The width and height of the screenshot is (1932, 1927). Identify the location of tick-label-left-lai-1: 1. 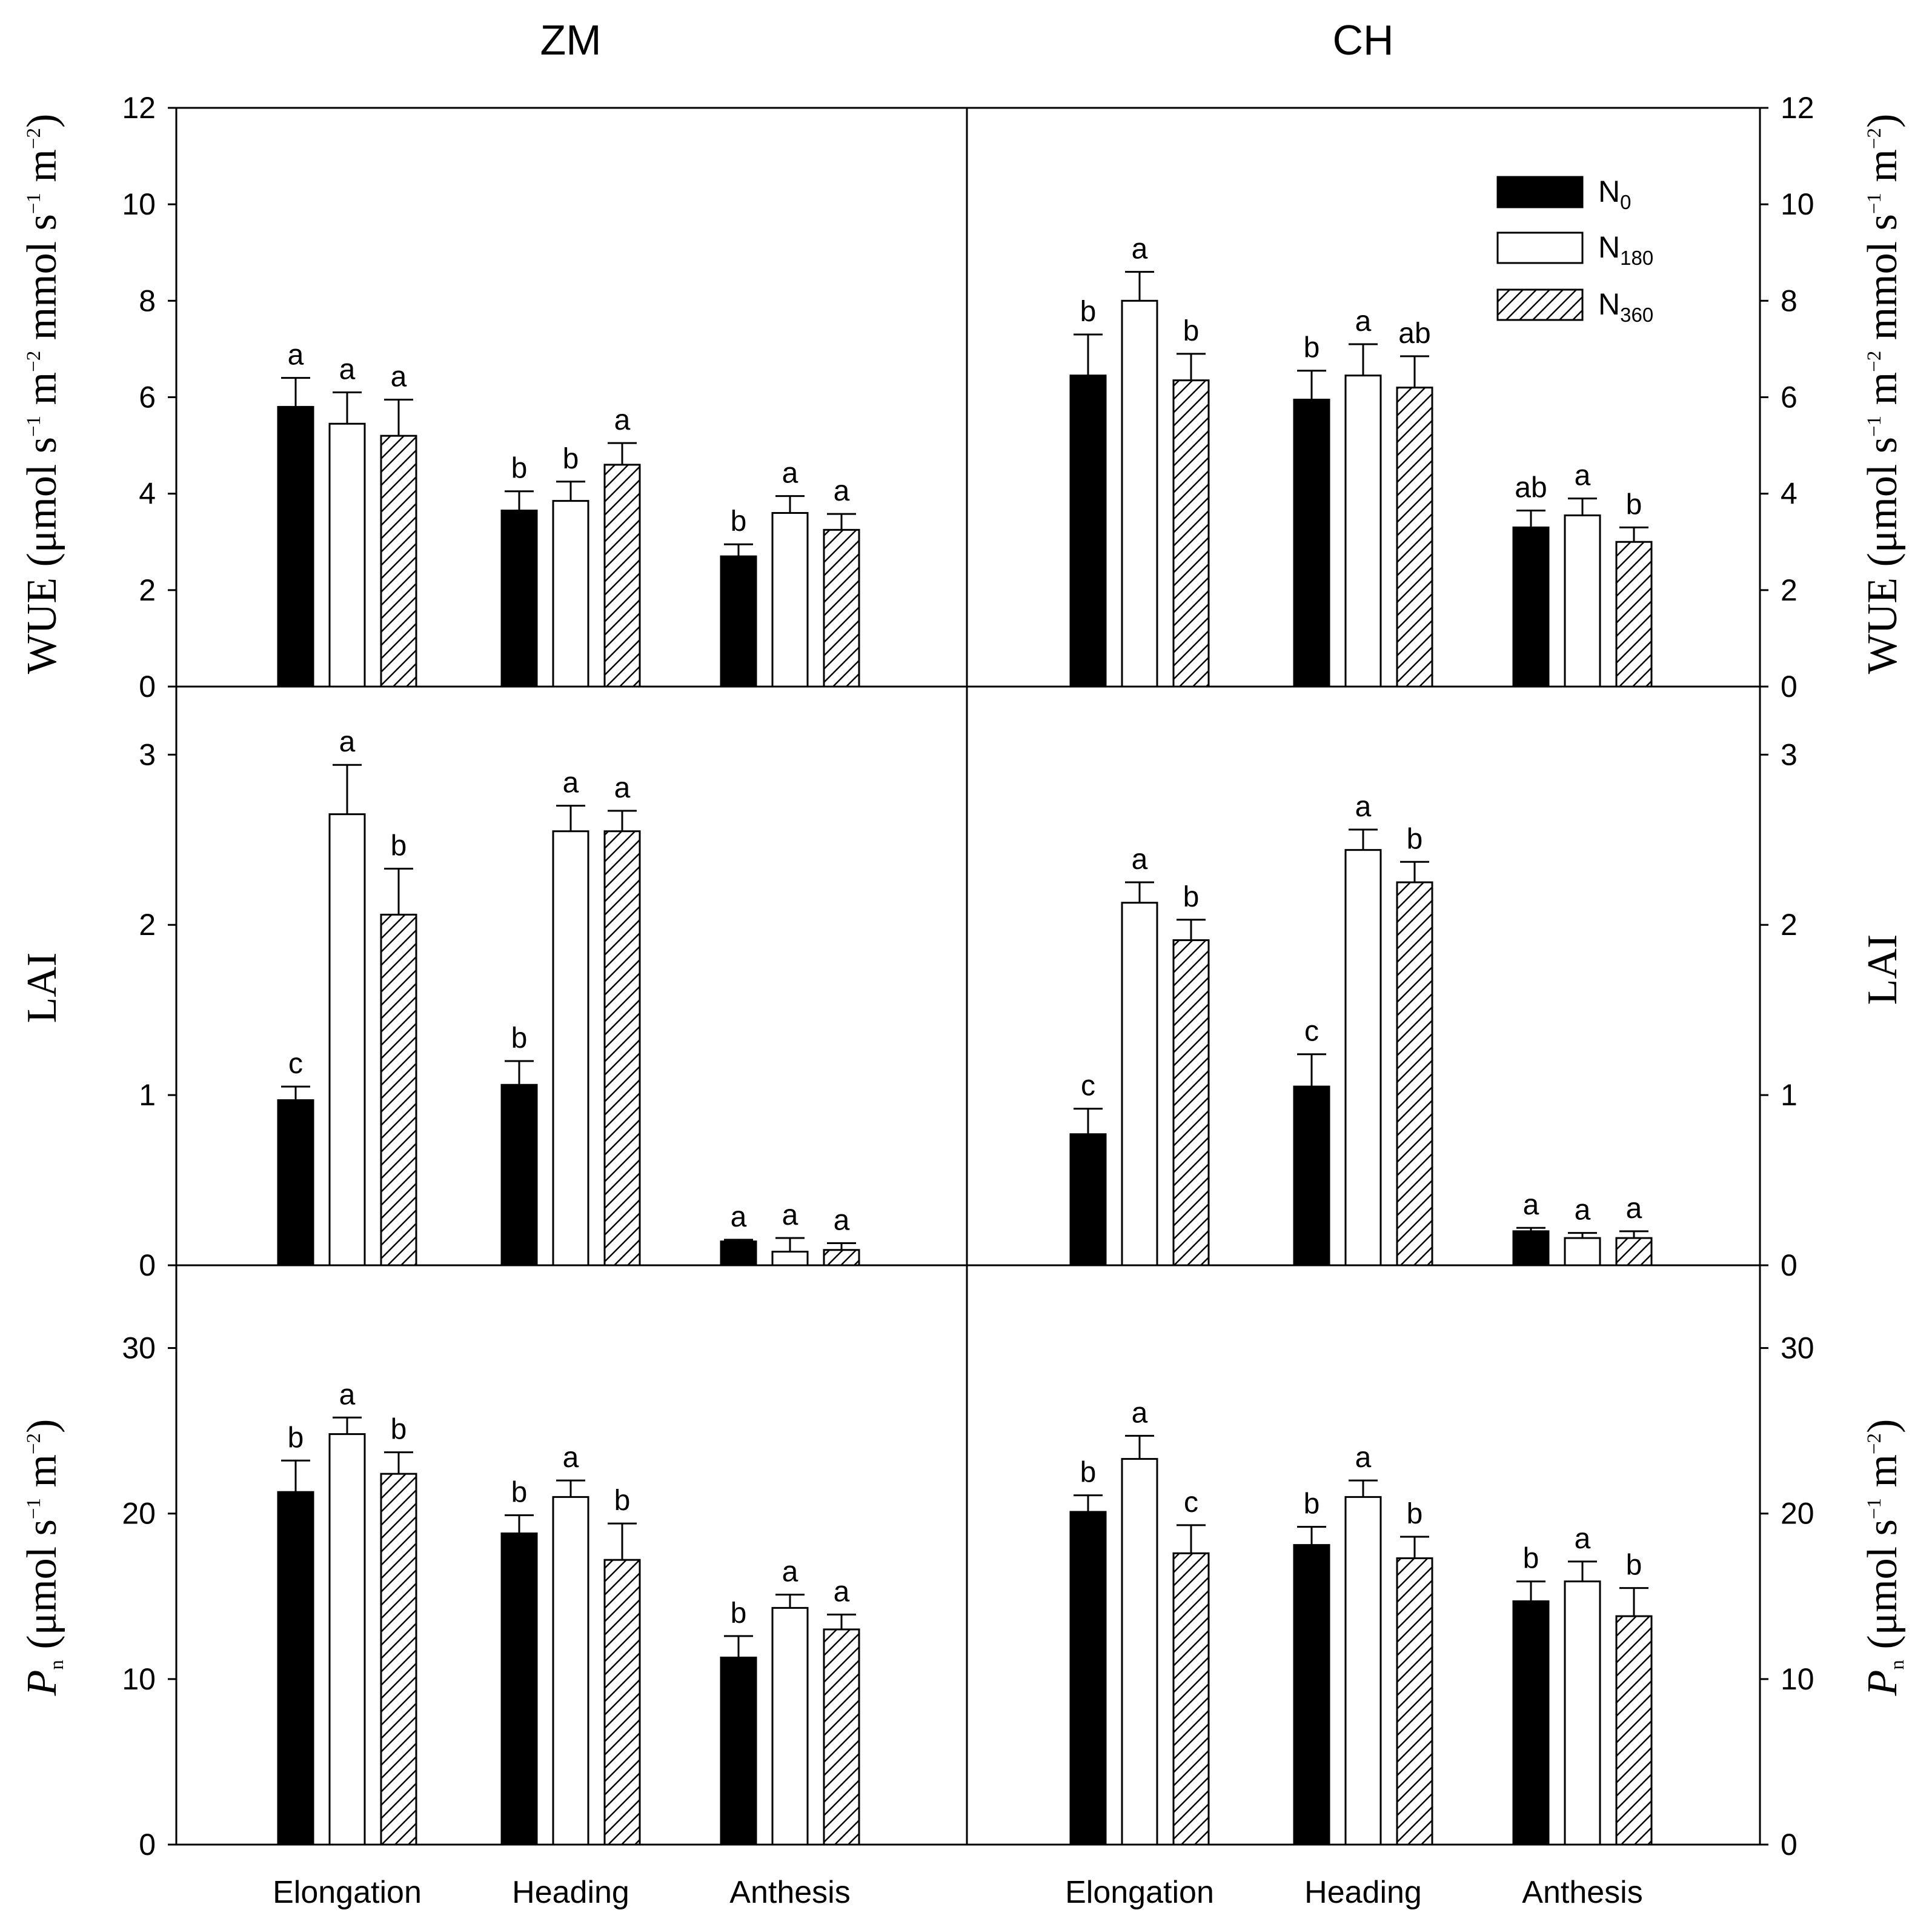
(147, 1095).